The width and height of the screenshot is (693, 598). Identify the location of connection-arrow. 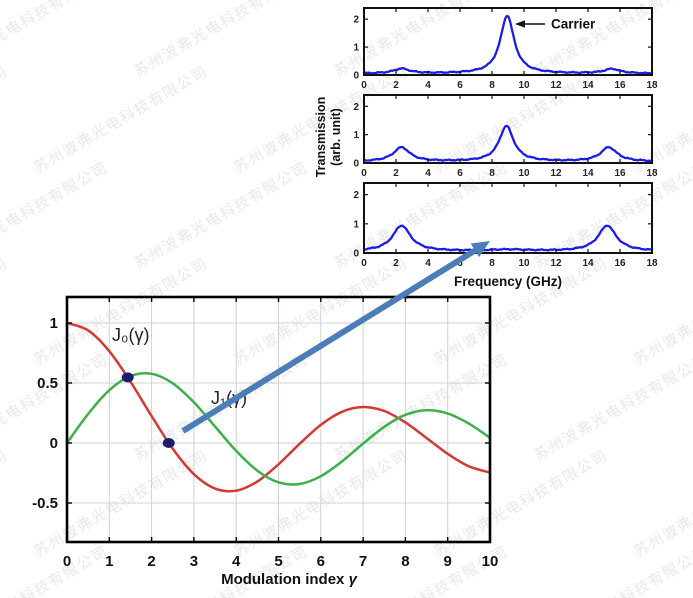
(335, 337).